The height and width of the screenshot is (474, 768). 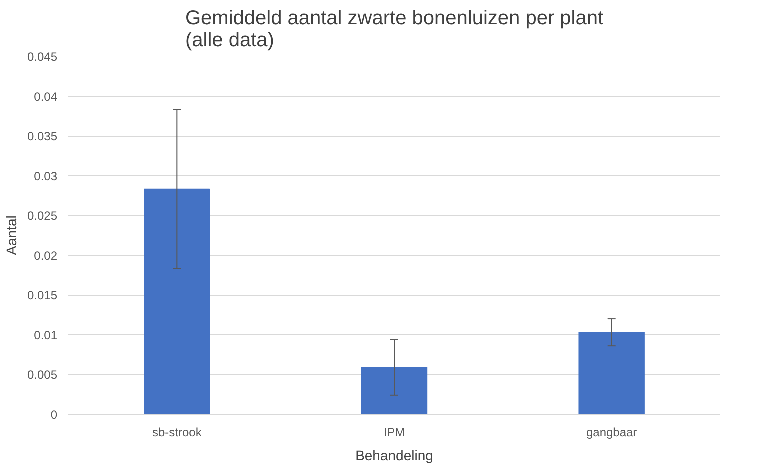 What do you see at coordinates (42, 295) in the screenshot?
I see `y-tick-label: 0.015` at bounding box center [42, 295].